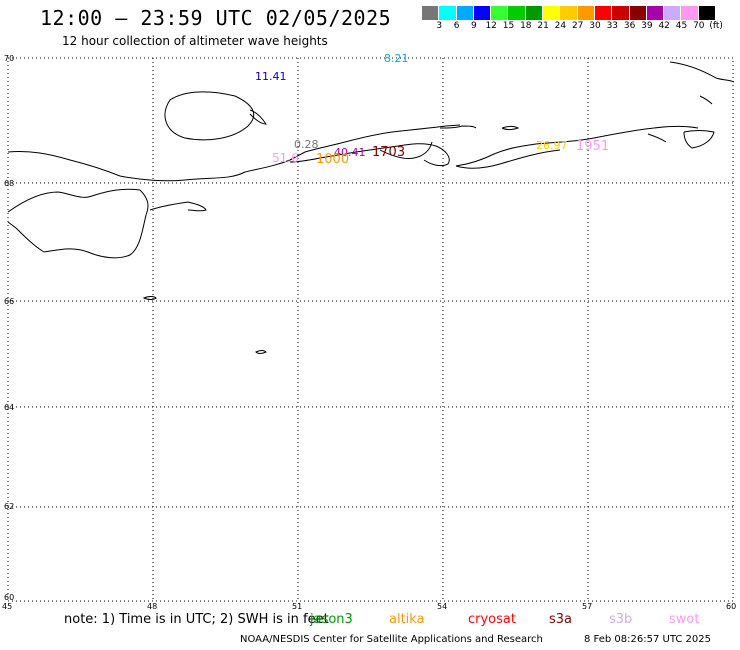 This screenshot has height=650, width=740. What do you see at coordinates (7, 606) in the screenshot?
I see `lon-tick-label: 45` at bounding box center [7, 606].